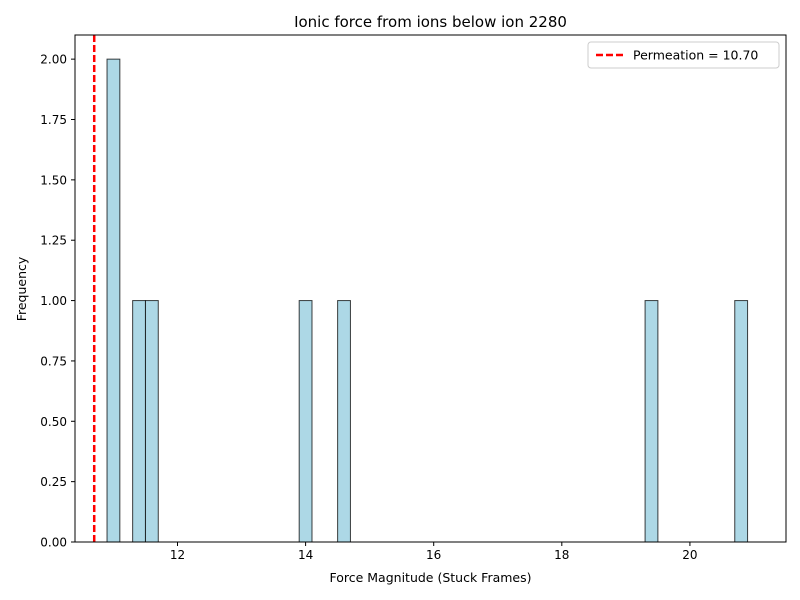  I want to click on y-tick-label-5: 1.25, so click(53, 241).